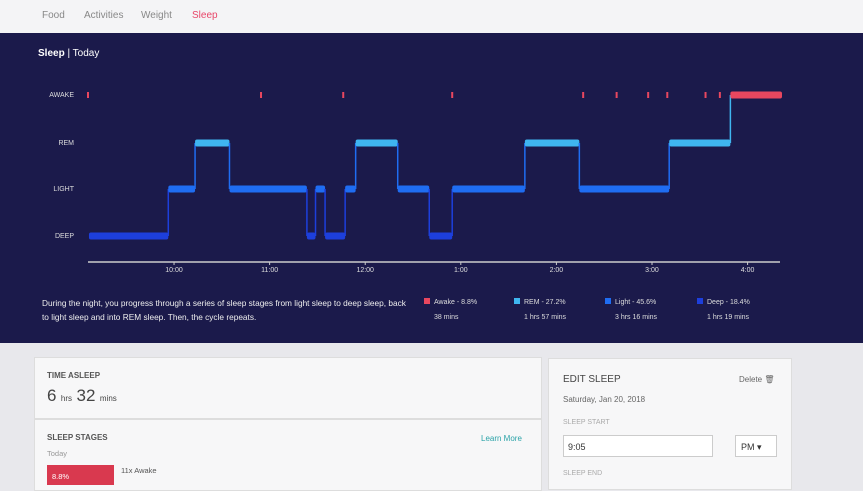 This screenshot has width=863, height=491. I want to click on legend-label: REM - 27.2%, so click(545, 302).